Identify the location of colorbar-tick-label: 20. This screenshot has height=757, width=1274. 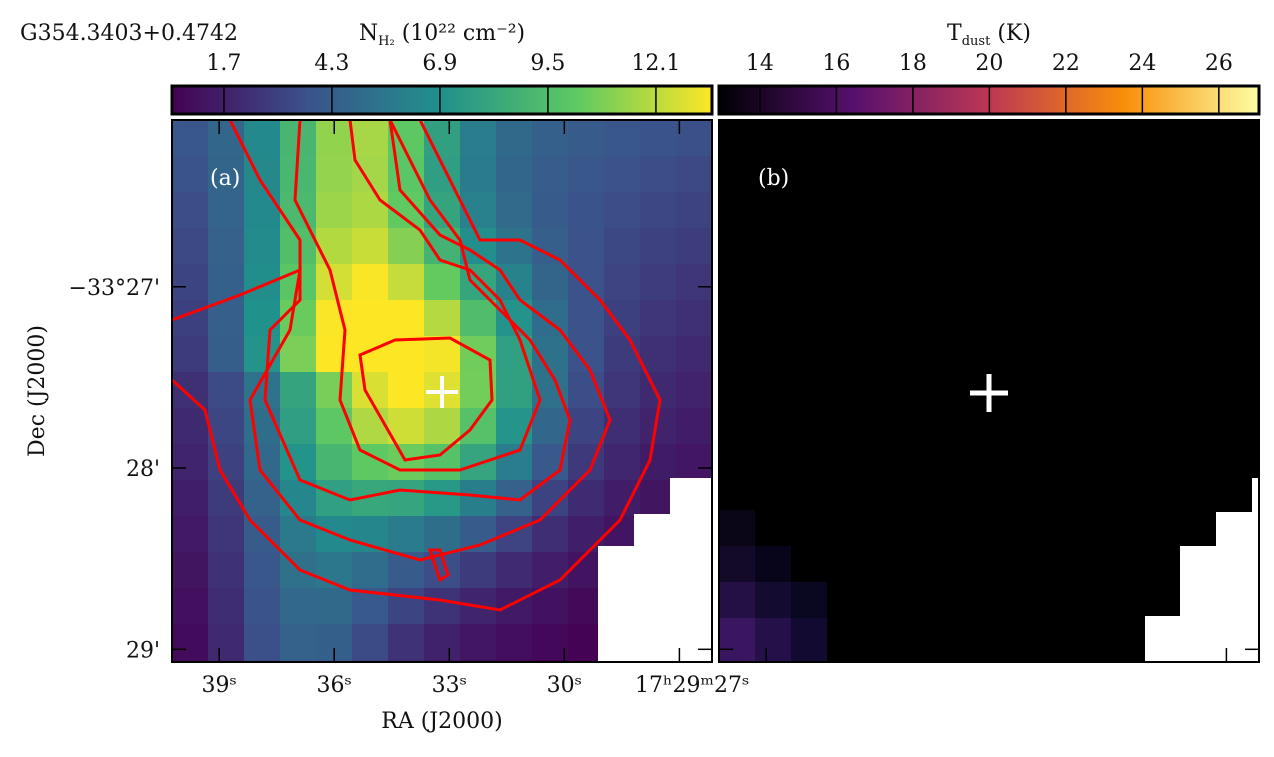
(989, 63).